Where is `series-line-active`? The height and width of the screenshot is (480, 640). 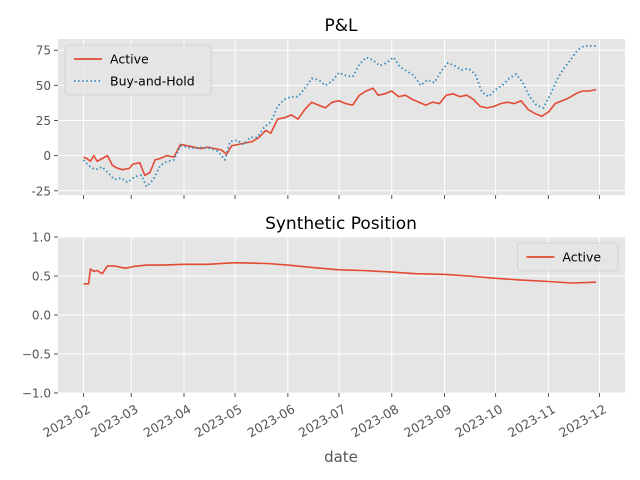
series-line-active is located at coordinates (340, 273).